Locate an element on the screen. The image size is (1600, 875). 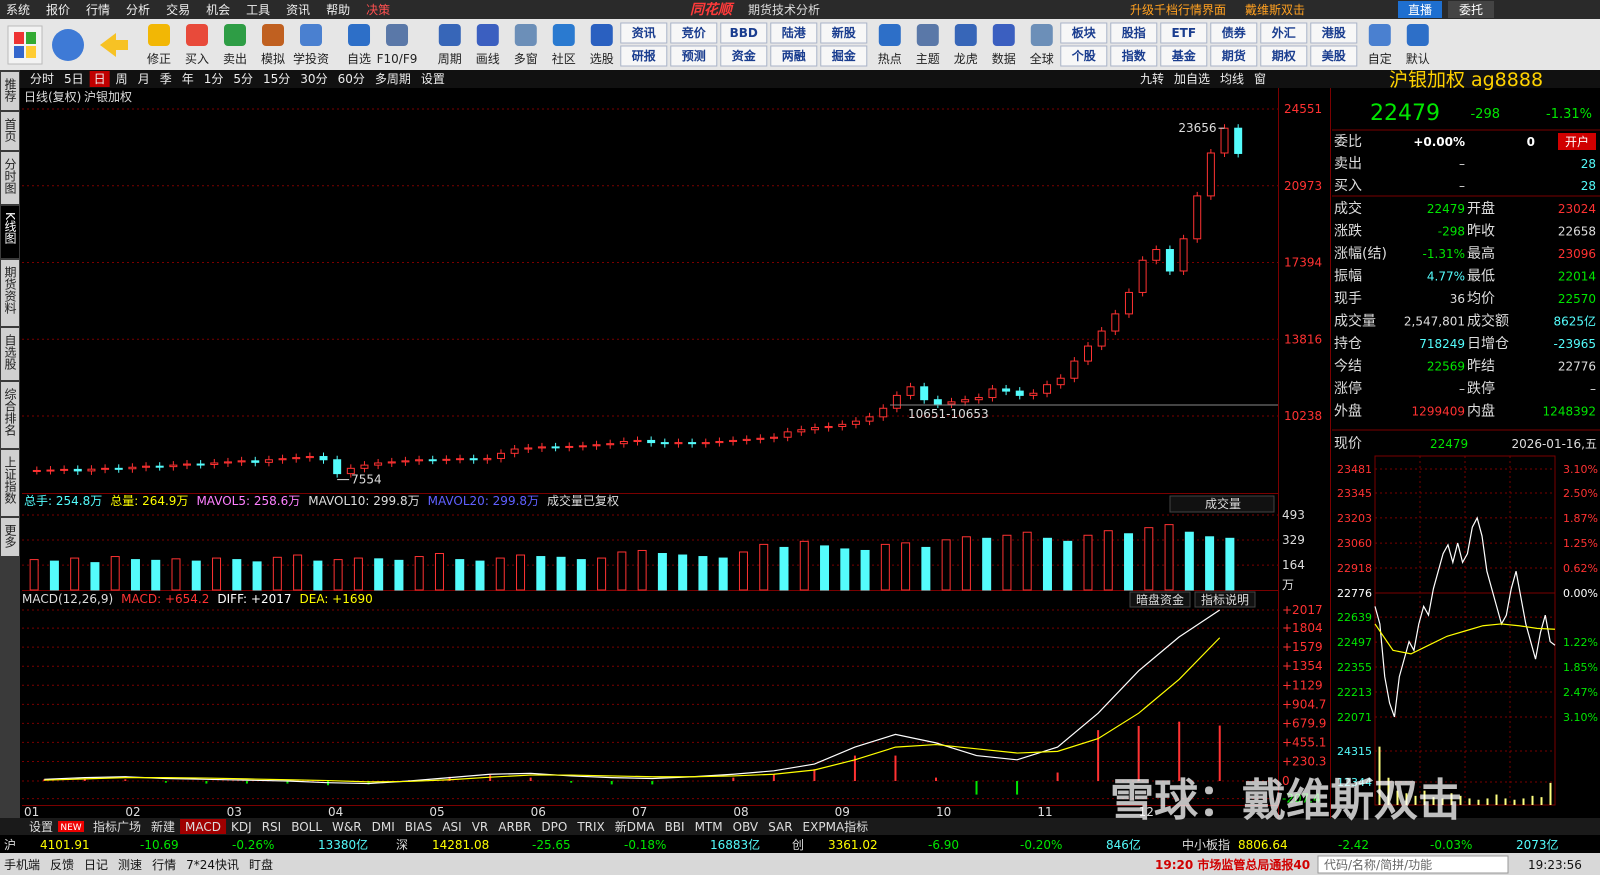
menu-item: 工具 is located at coordinates (258, 10).